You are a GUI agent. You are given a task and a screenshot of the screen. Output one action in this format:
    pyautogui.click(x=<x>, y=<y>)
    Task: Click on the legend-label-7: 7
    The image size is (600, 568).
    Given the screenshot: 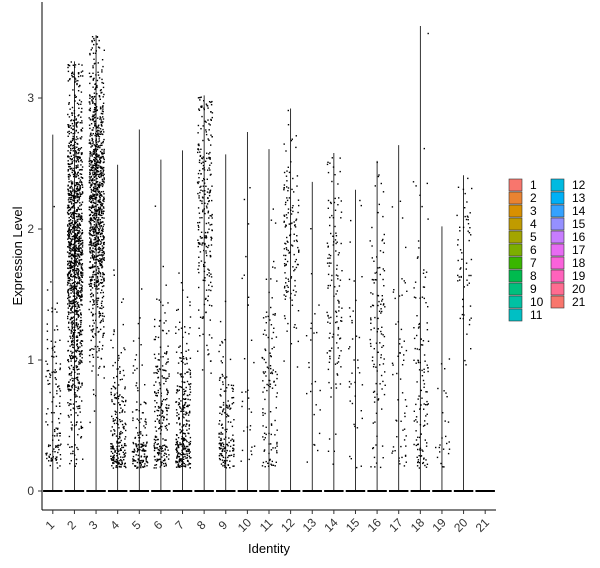 What is the action you would take?
    pyautogui.click(x=533, y=263)
    